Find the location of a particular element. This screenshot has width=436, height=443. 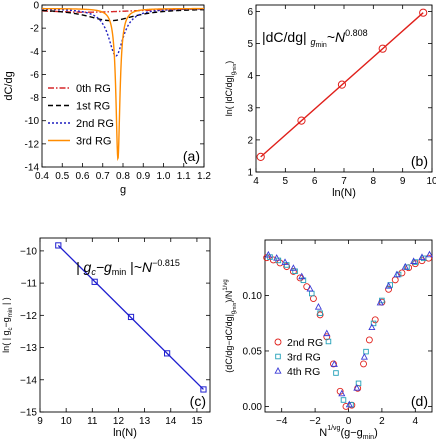

x-tick-label: 0.5 is located at coordinates (62, 176).